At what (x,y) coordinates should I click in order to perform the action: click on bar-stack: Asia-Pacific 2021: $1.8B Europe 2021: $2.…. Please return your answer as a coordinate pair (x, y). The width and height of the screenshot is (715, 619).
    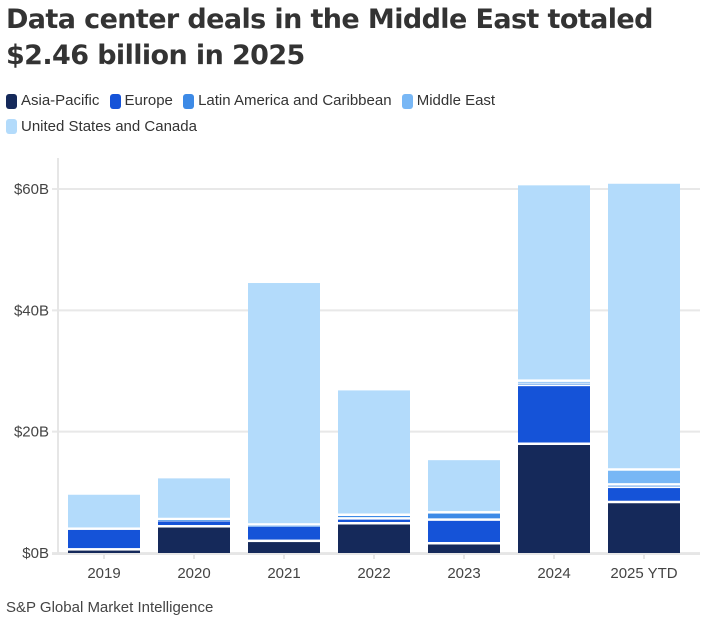
    Looking at the image, I should click on (284, 418).